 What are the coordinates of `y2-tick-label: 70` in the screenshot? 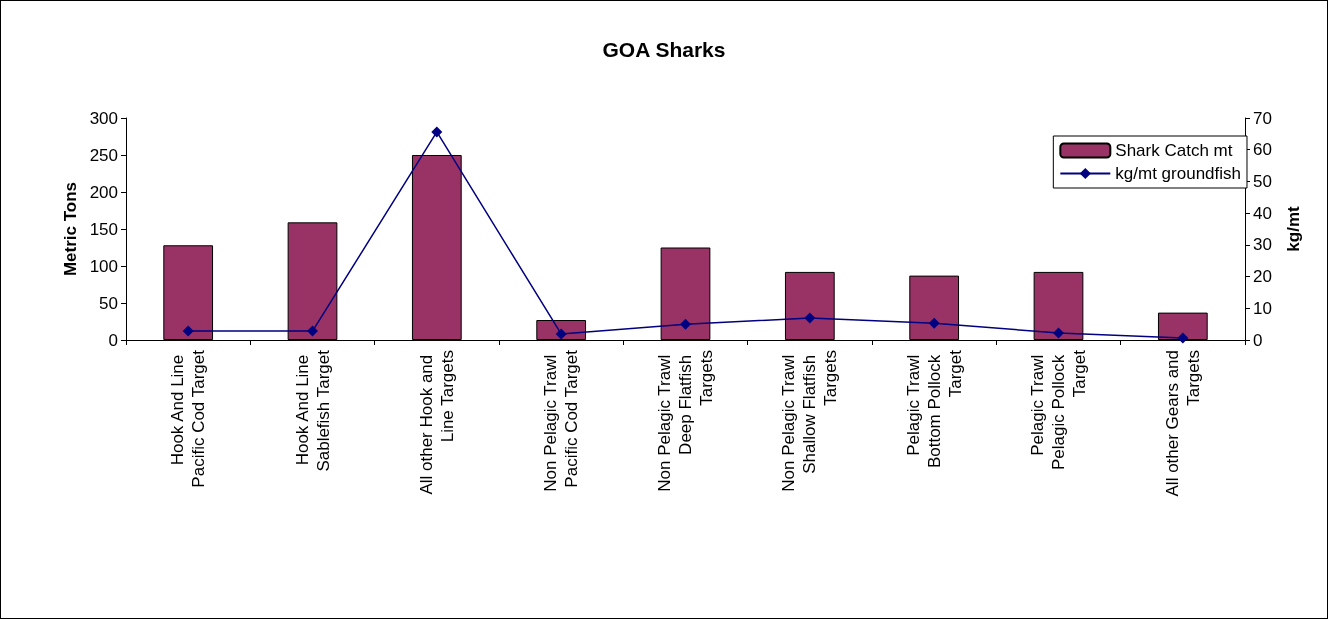 It's located at (1262, 118).